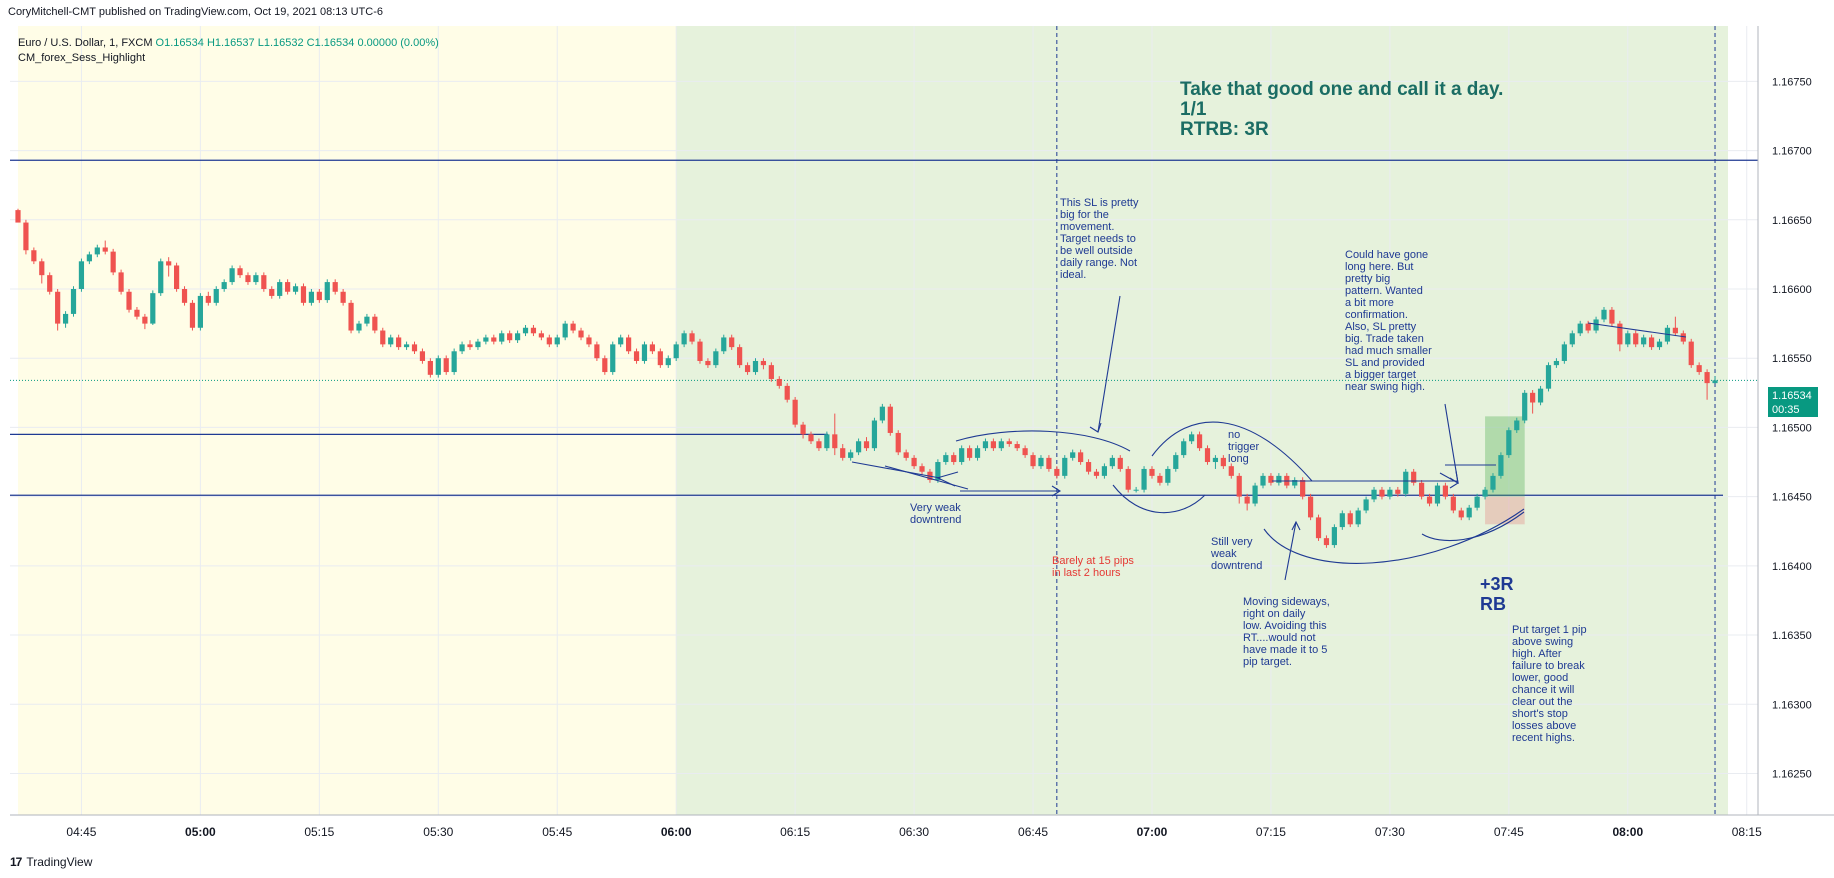 The width and height of the screenshot is (1834, 878). Describe the element at coordinates (1043, 441) in the screenshot. I see `arc-top-left` at that location.